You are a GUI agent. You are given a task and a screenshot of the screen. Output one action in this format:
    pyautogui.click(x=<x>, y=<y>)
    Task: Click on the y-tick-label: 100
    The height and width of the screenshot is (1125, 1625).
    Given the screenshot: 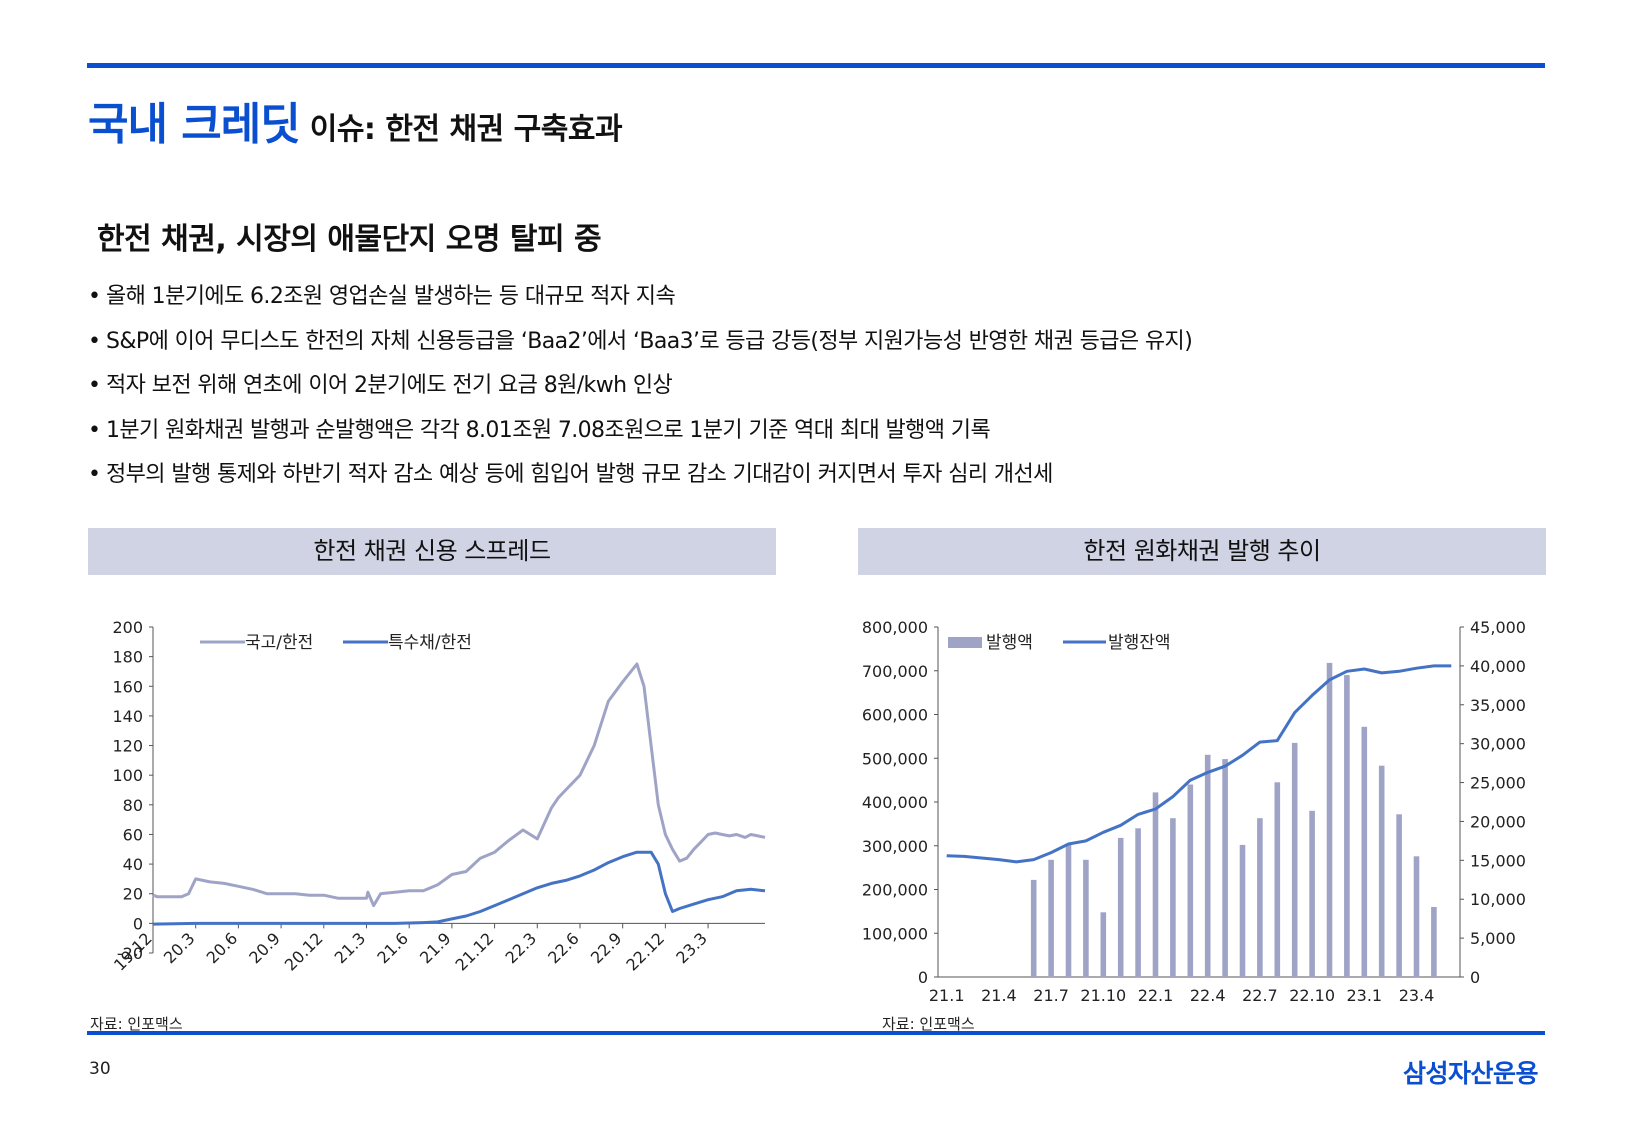 What is the action you would take?
    pyautogui.click(x=127, y=775)
    